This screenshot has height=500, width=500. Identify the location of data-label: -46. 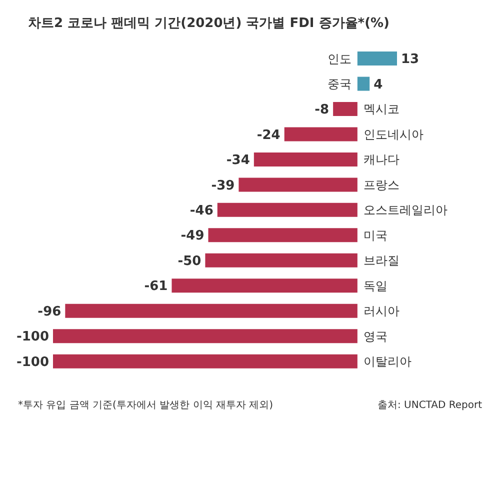
(202, 210).